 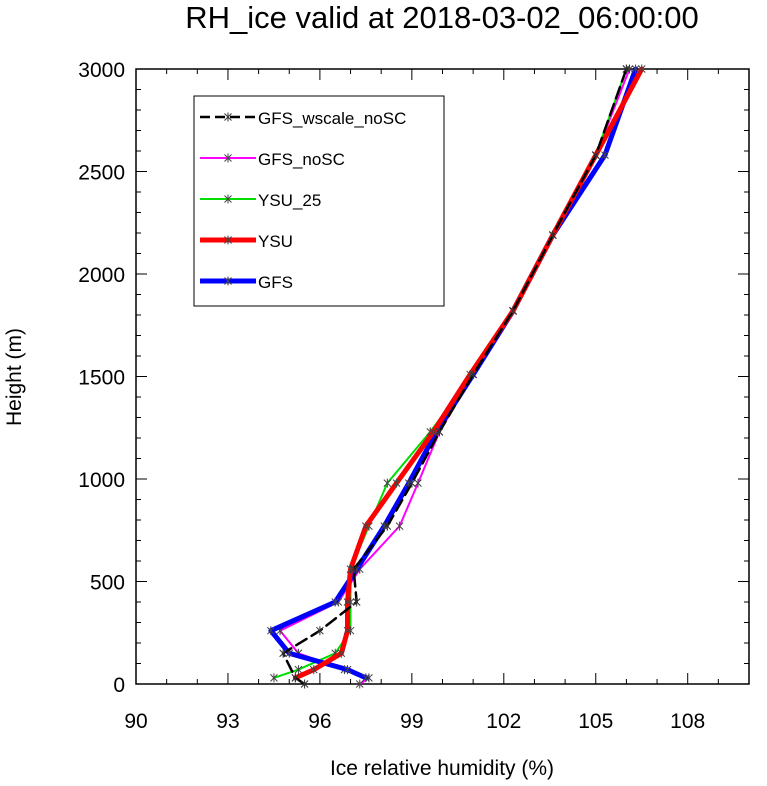 I want to click on legend-item: GFS_wscale_noSC, so click(x=303, y=118).